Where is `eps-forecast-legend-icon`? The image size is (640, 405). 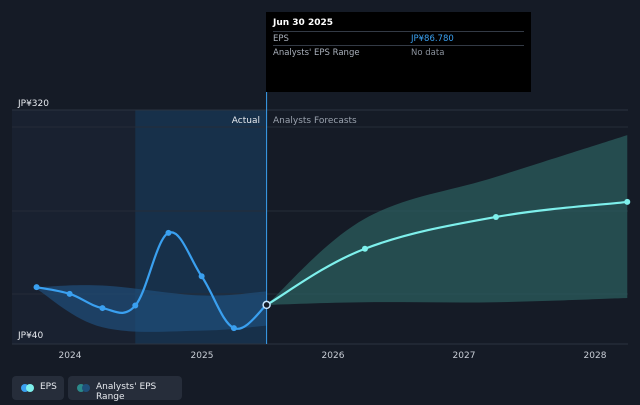
eps-forecast-legend-icon is located at coordinates (30, 388).